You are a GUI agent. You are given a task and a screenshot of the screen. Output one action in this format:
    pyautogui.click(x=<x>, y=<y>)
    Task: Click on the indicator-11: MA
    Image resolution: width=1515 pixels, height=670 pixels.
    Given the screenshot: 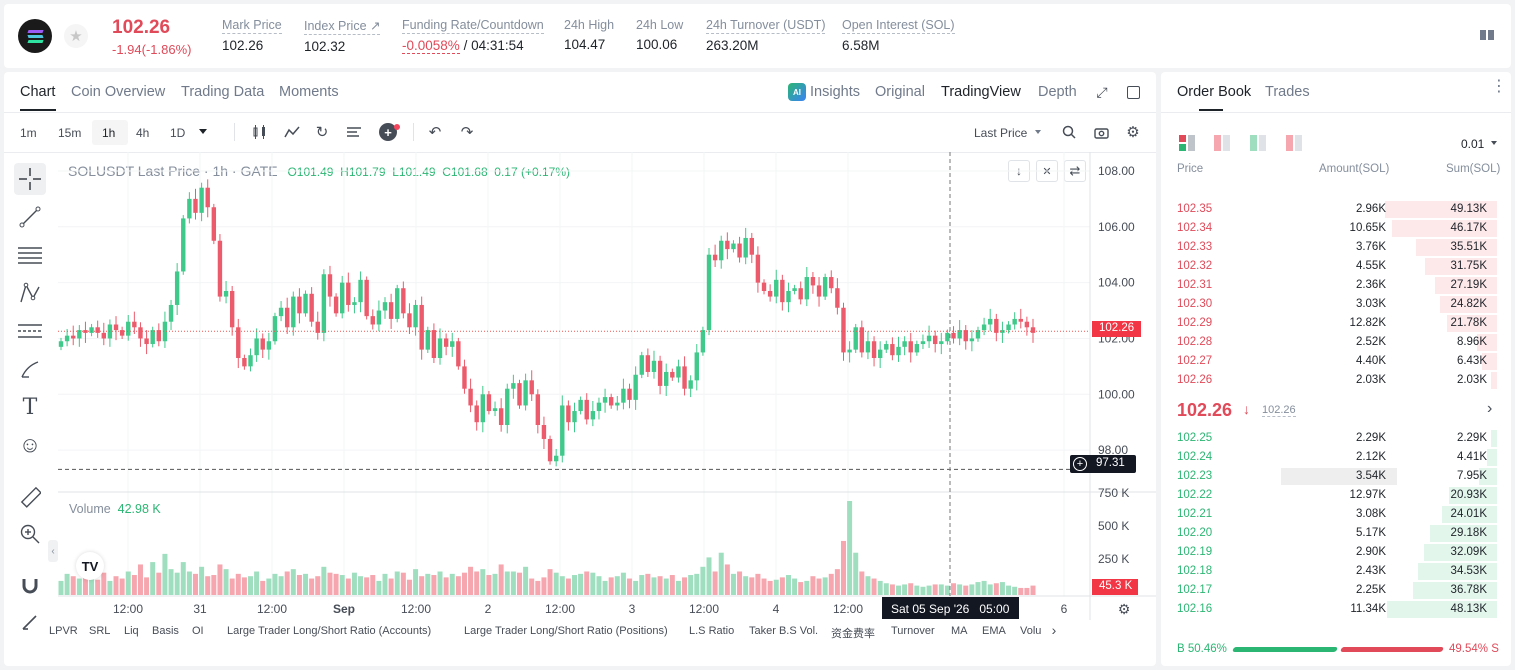 What is the action you would take?
    pyautogui.click(x=959, y=631)
    